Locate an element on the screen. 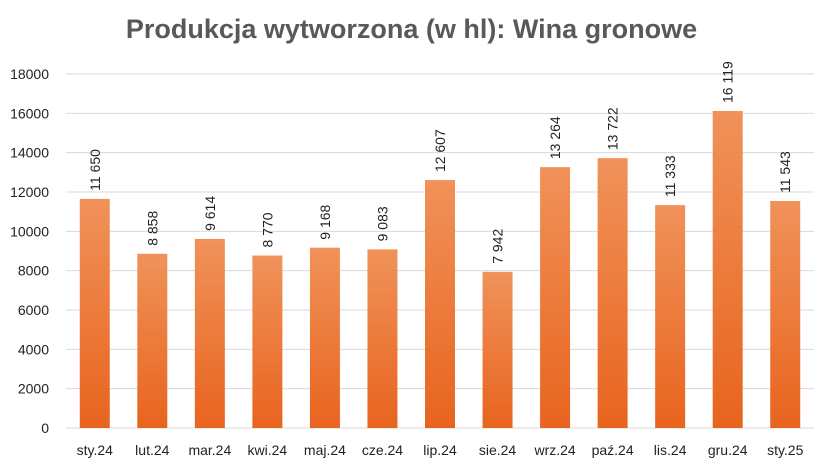 The width and height of the screenshot is (823, 468). y-tick-label: 8000 is located at coordinates (33, 271).